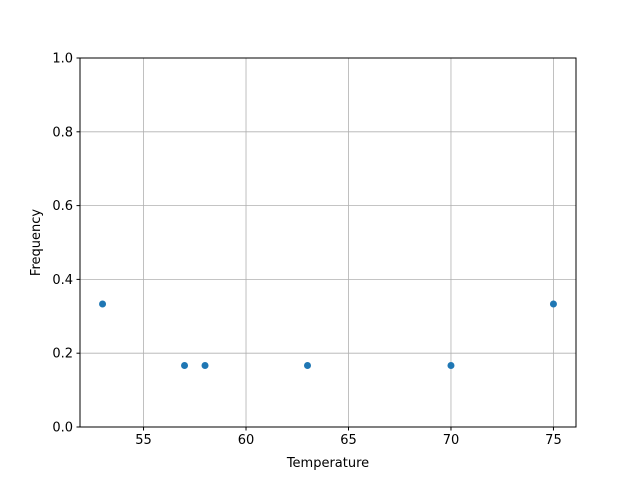 This screenshot has height=484, width=640. I want to click on x-tick-label: 65, so click(348, 440).